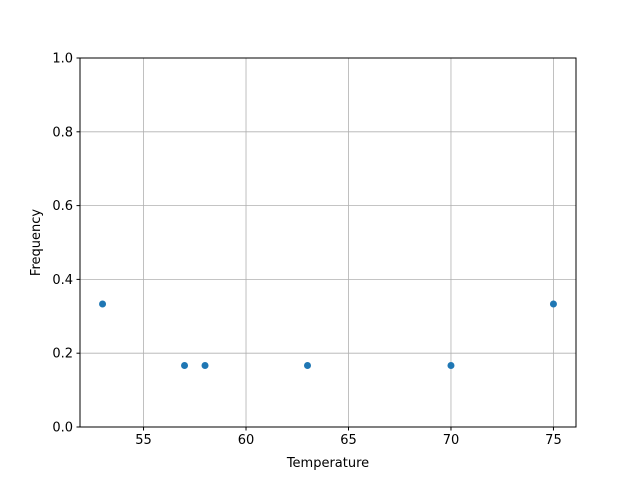 This screenshot has height=484, width=640. I want to click on x-tick-label: 65, so click(348, 440).